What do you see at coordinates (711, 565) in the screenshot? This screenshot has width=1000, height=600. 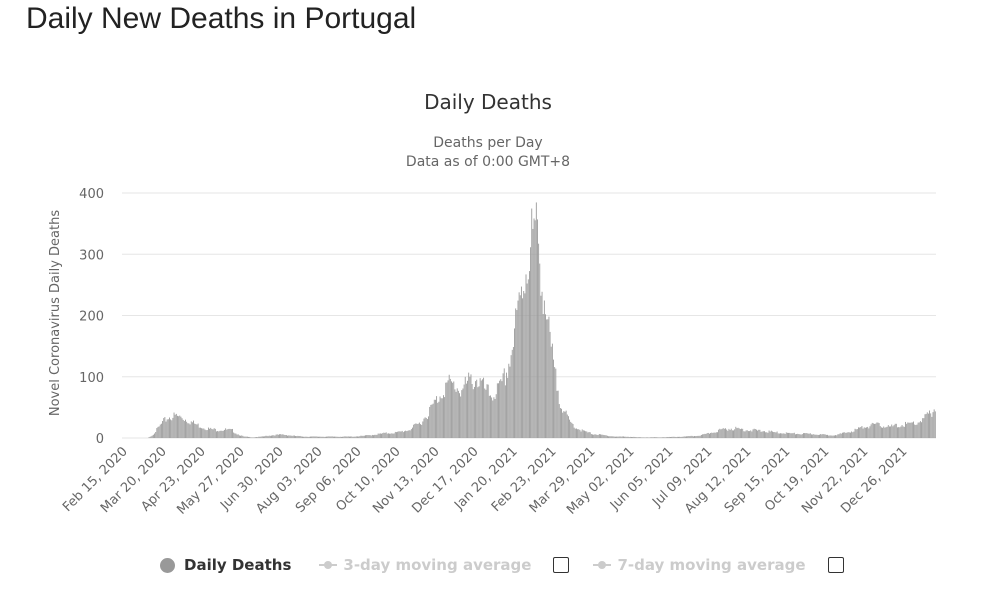 I see `legend-label-7-day-average: 7-day moving average` at bounding box center [711, 565].